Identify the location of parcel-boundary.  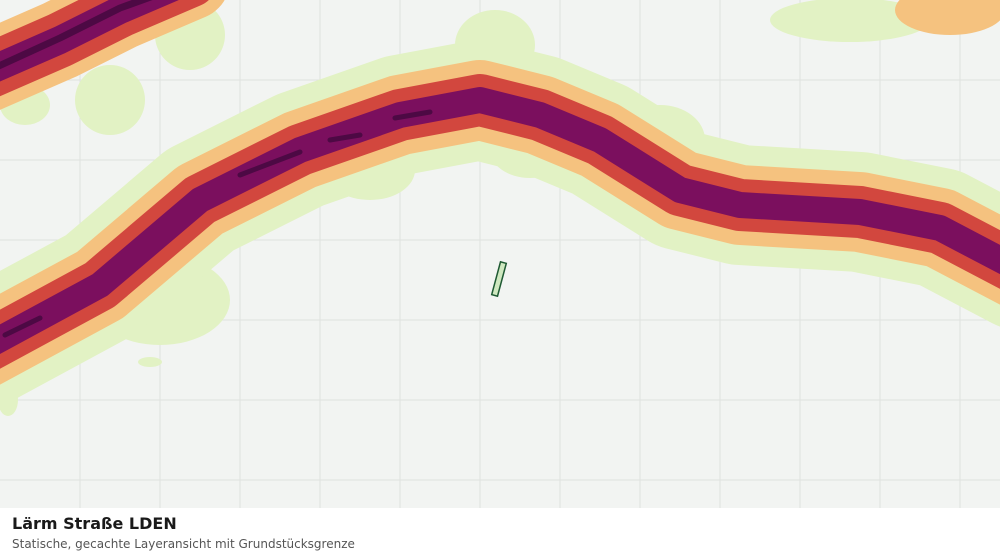
(499, 279).